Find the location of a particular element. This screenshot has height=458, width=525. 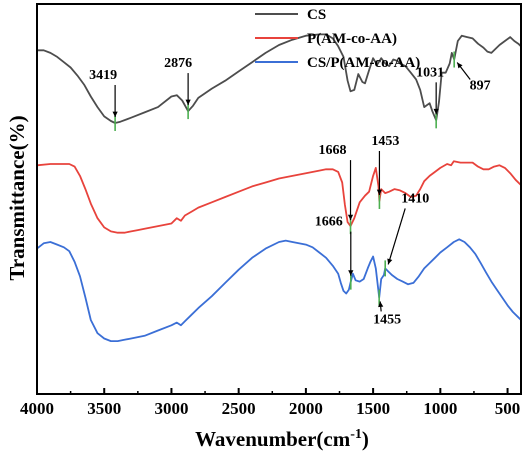

x-tick-label-1500: 1500 is located at coordinates (373, 408).